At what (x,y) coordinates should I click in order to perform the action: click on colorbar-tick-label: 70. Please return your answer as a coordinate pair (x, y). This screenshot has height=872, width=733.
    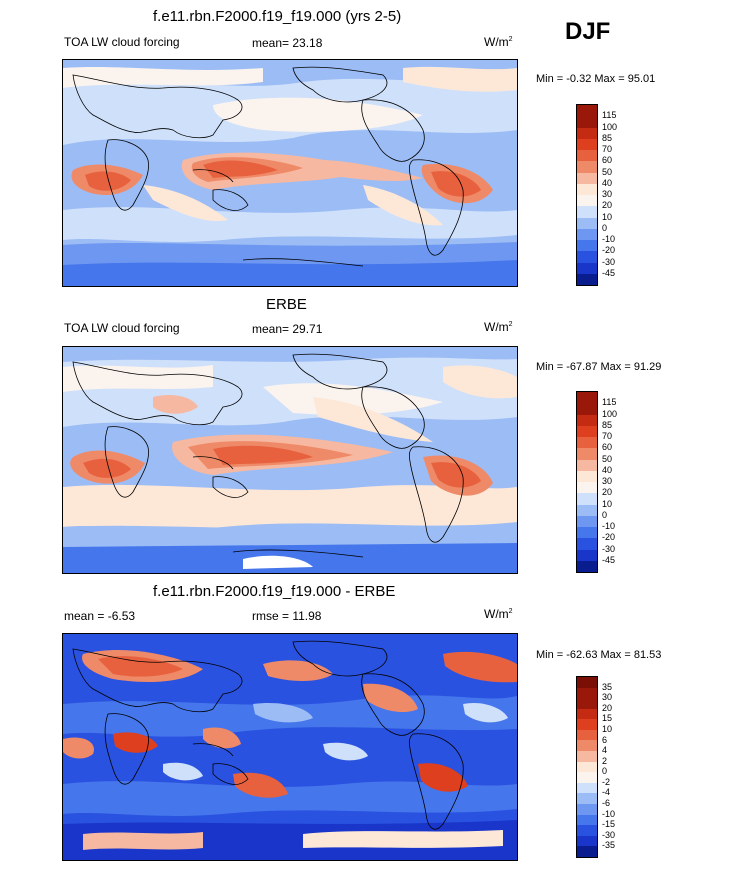
    Looking at the image, I should click on (607, 149).